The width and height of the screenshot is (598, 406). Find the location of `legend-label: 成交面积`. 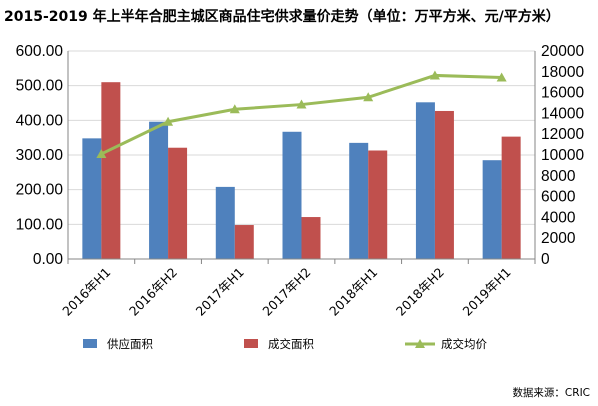

legend-label: 成交面积 is located at coordinates (291, 344).